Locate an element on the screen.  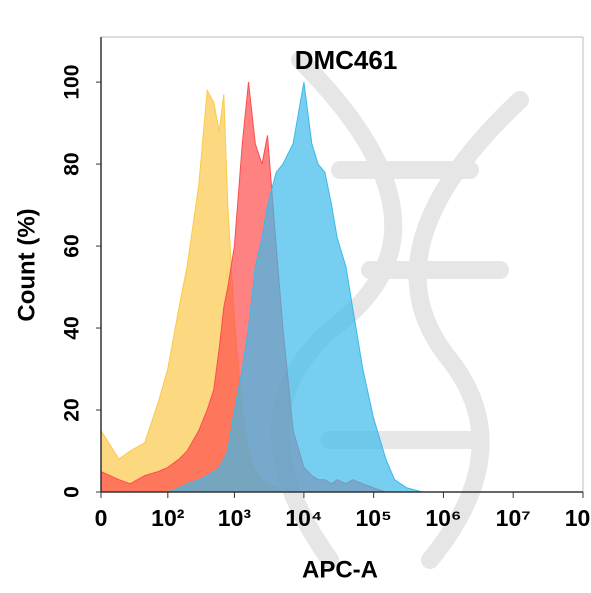
y-tick-label: 40 is located at coordinates (72, 327).